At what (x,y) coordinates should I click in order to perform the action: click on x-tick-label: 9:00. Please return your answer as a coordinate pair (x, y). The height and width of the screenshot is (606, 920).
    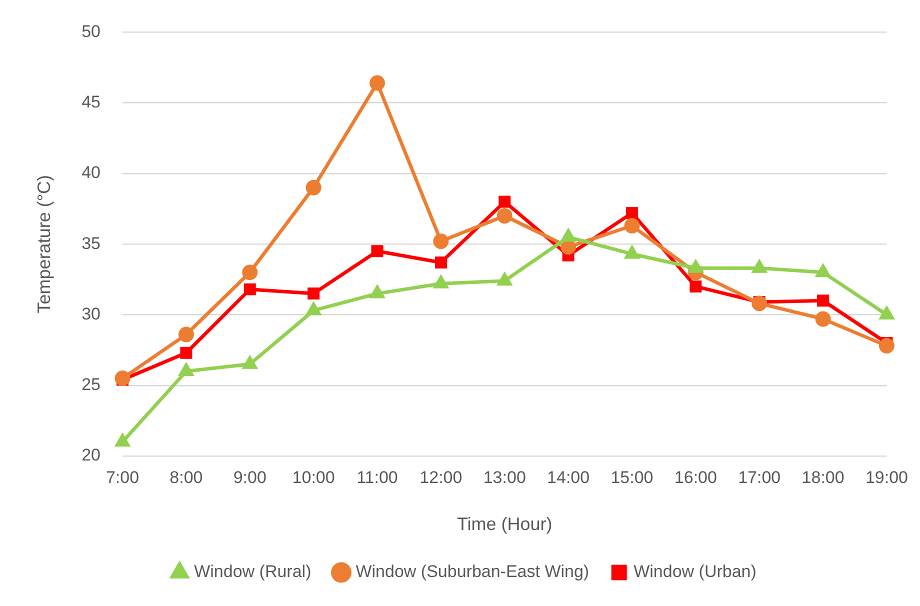
    Looking at the image, I should click on (249, 477).